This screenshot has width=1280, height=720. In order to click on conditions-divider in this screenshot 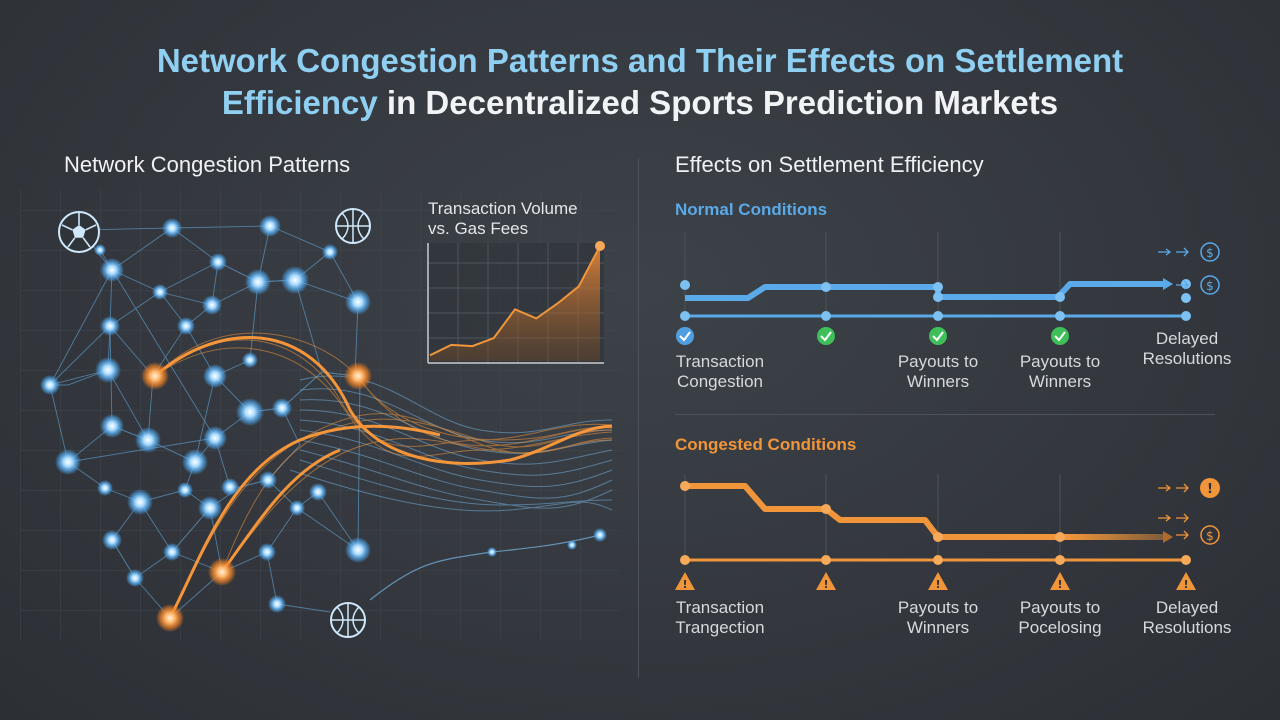, I will do `click(945, 414)`.